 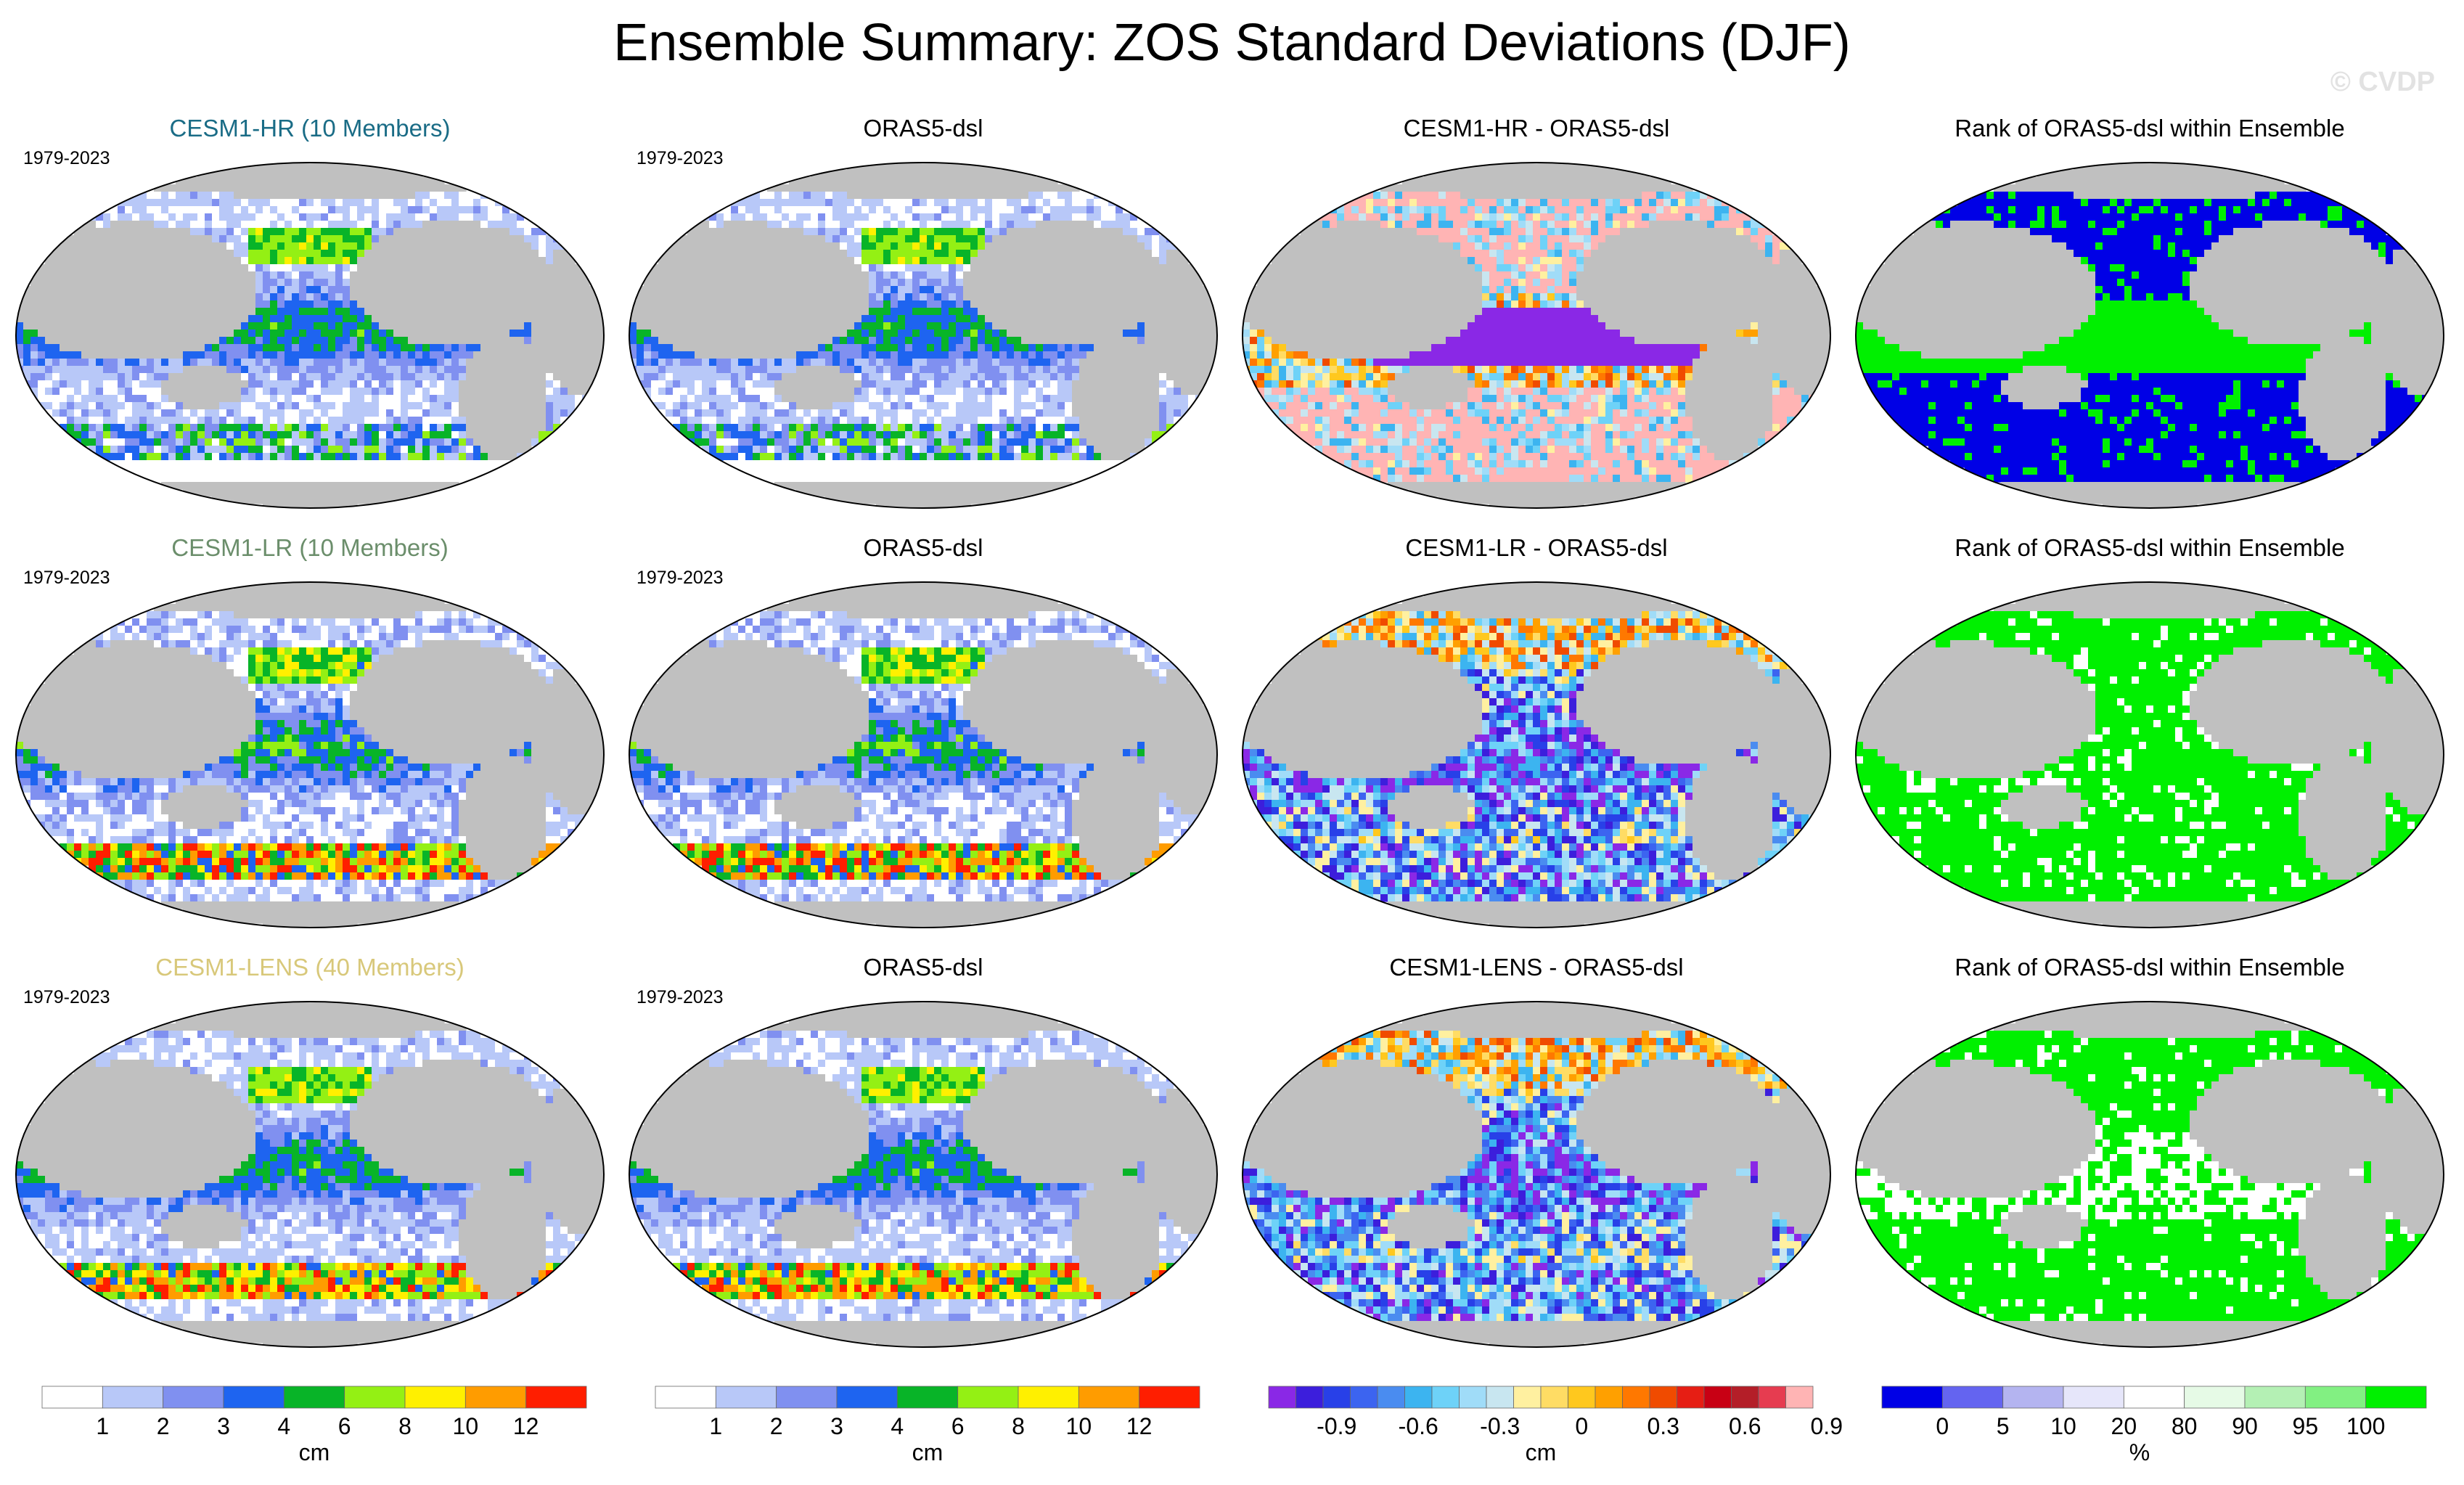 I want to click on panel-title: CESM1-LENS - ORAS5-dsl, so click(x=1536, y=967).